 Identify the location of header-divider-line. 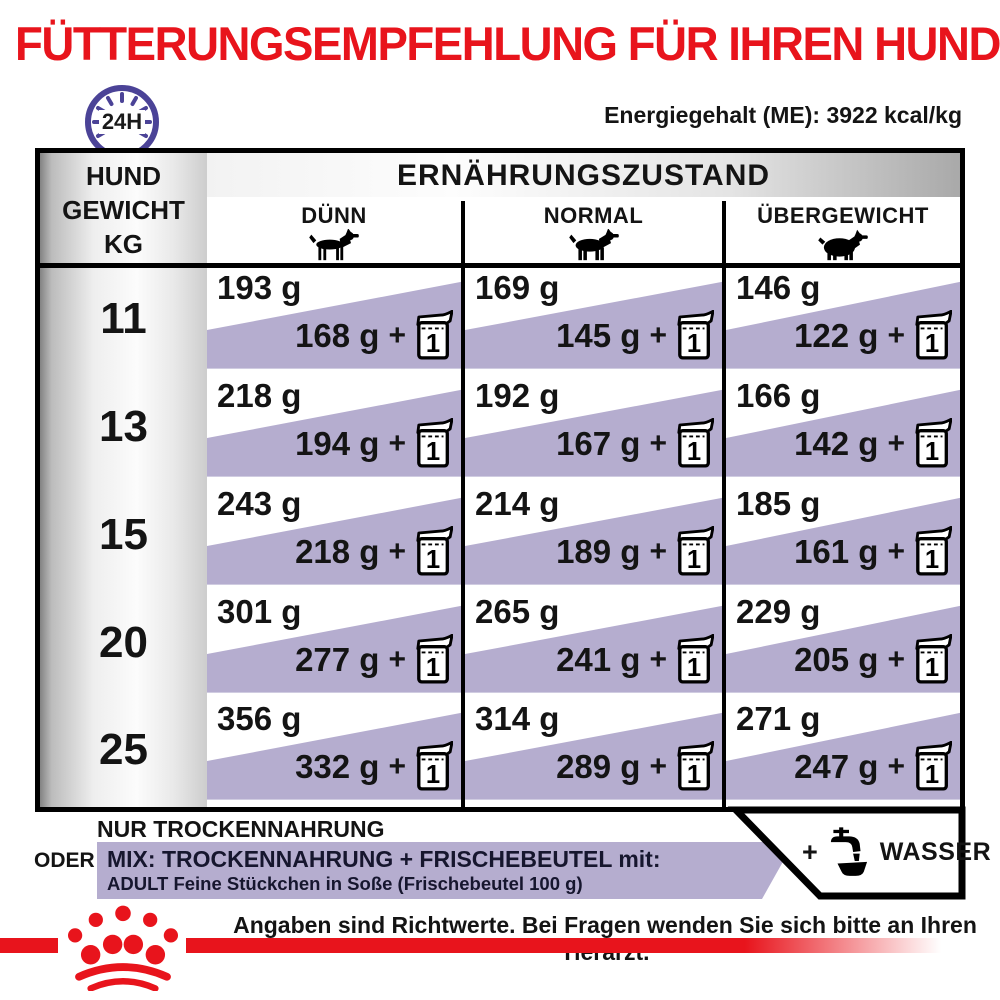
(500, 265).